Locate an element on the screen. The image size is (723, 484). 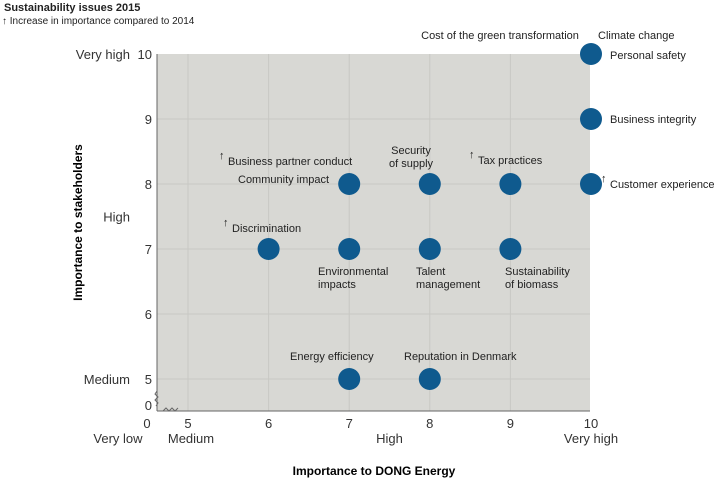
y-axis-title: Importance to stakeholders is located at coordinates (78, 222).